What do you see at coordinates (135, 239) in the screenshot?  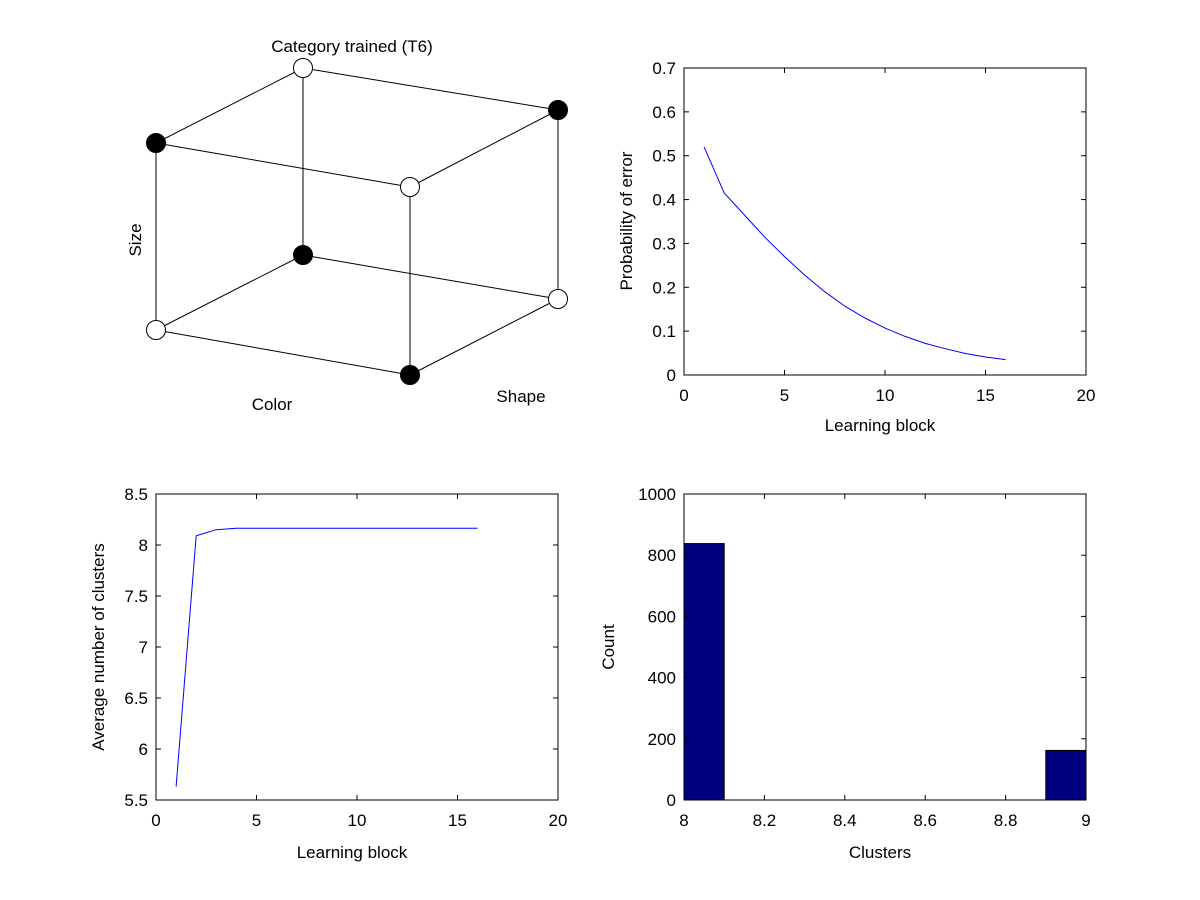 I see `cube-size-label: Size` at bounding box center [135, 239].